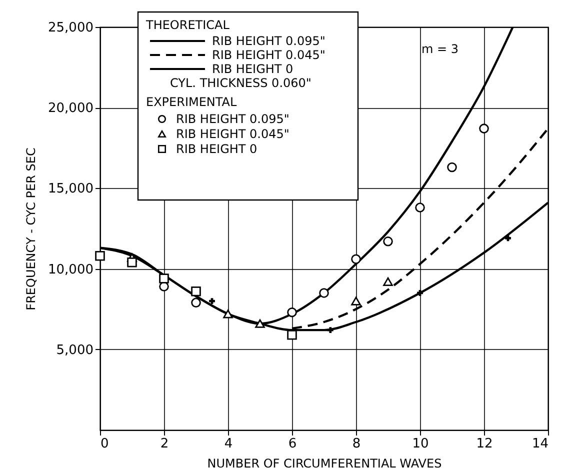  I want to click on annotation: EXPERIMENTAL, so click(192, 102).